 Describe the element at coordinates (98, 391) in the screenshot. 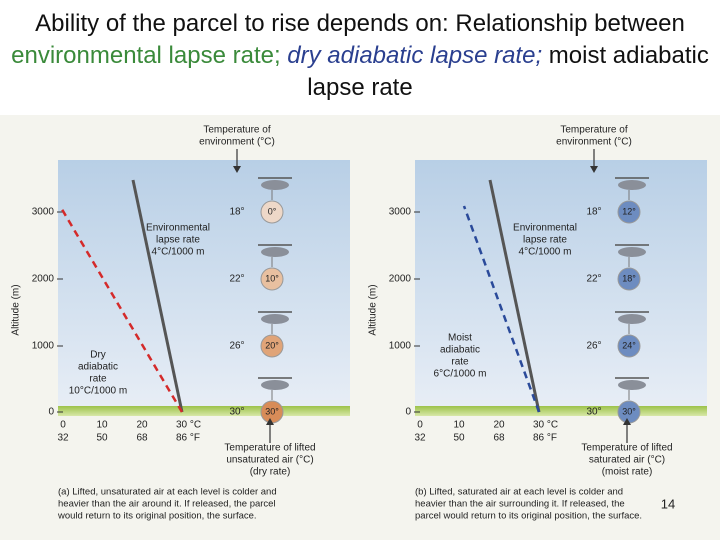

I see `rate-label: 10°C/1000 m` at that location.